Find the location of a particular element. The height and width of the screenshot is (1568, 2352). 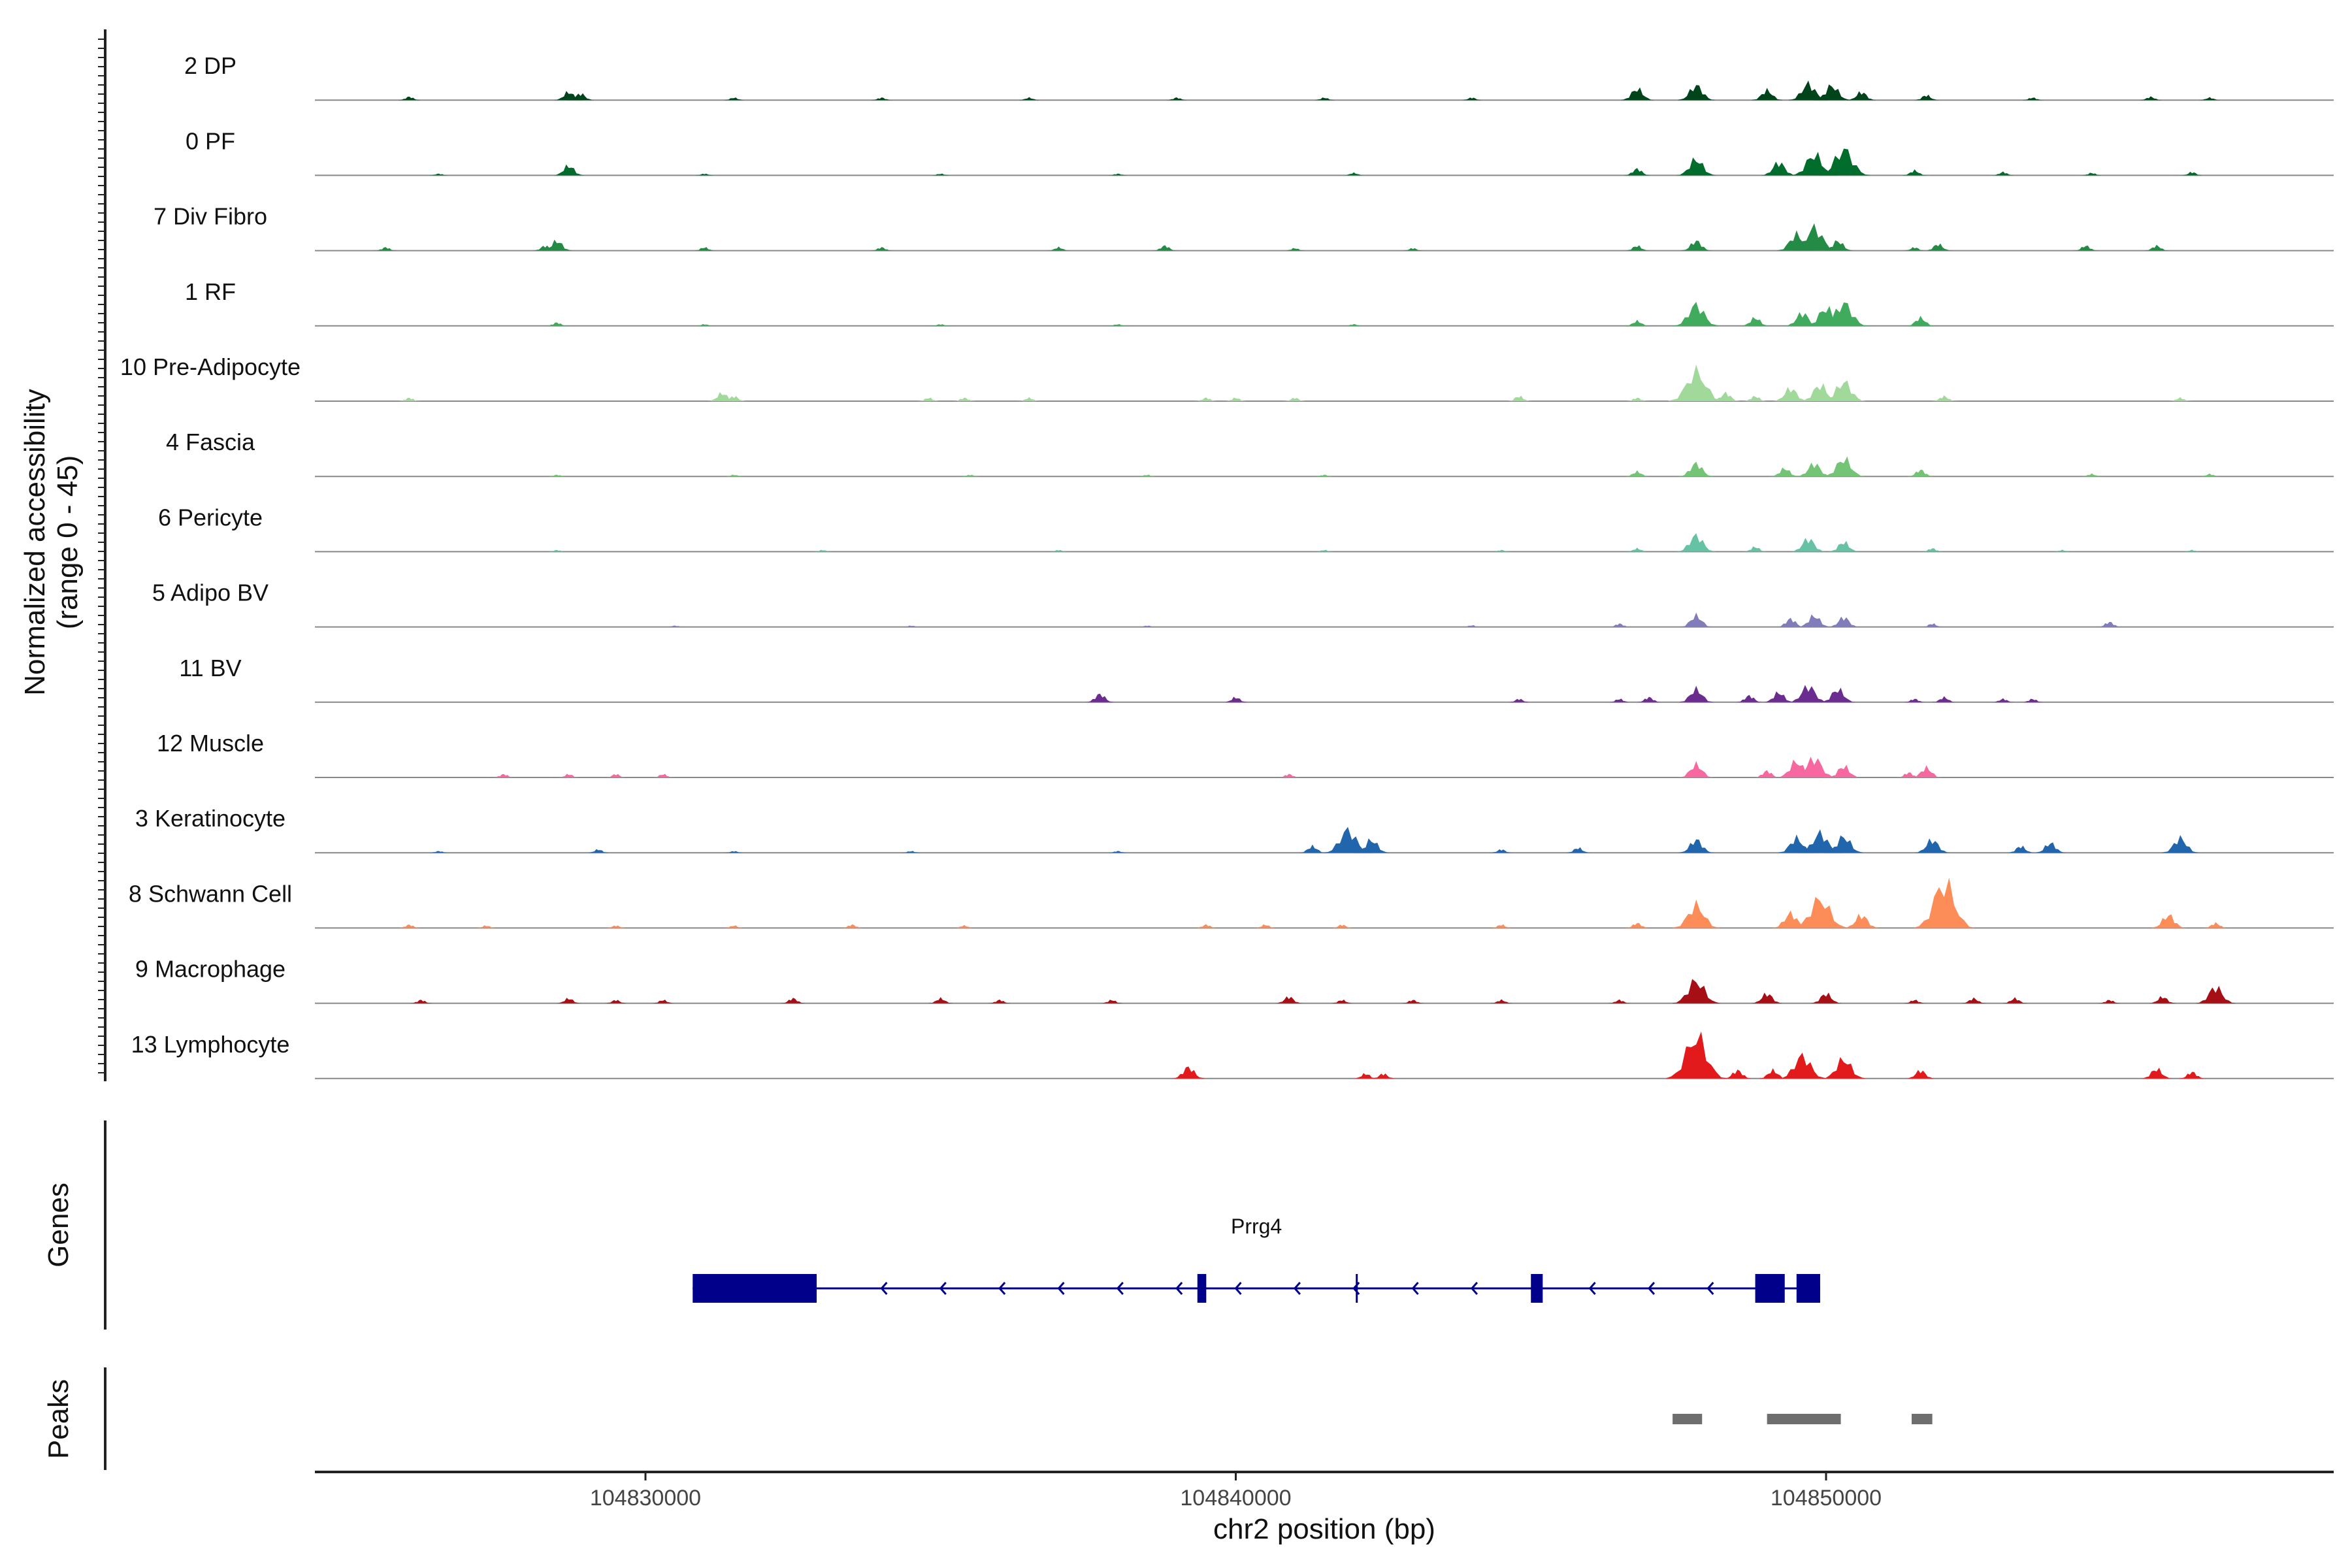

gene-name-label: Prrg4 is located at coordinates (1256, 1226).